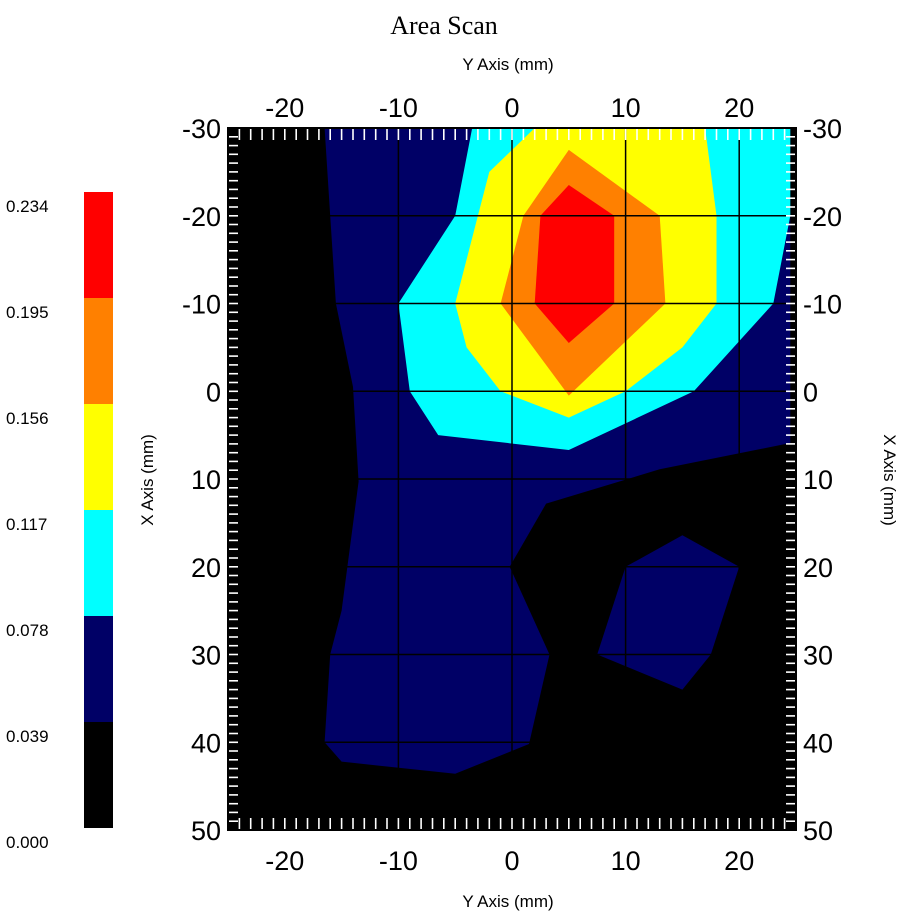  Describe the element at coordinates (26, 524) in the screenshot. I see `colorbar-tick-label: 0.117` at that location.